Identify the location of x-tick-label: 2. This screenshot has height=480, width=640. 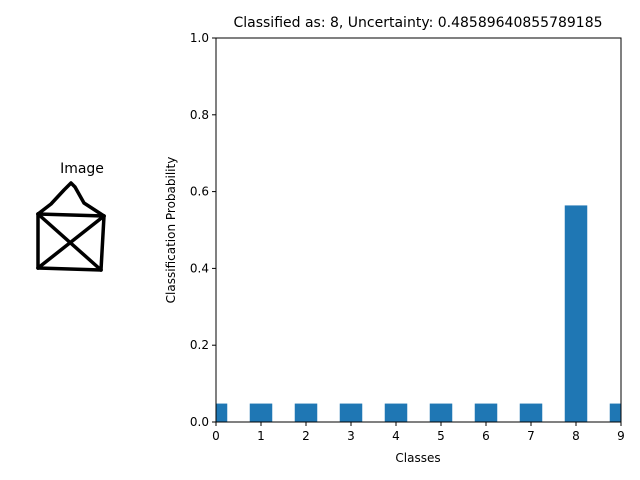
(306, 436).